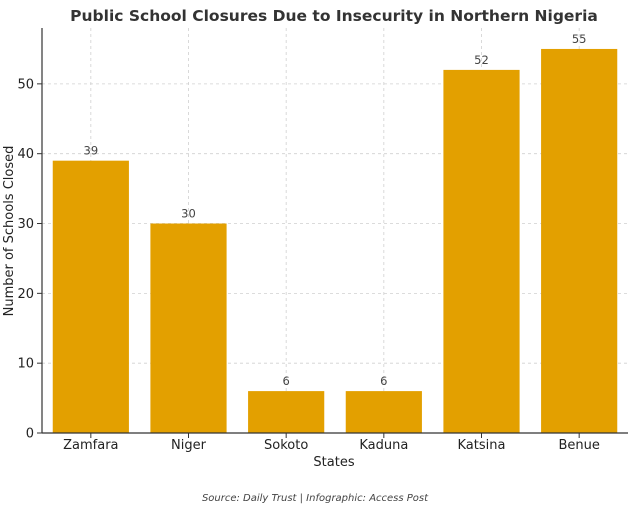 The height and width of the screenshot is (507, 630). Describe the element at coordinates (25, 224) in the screenshot. I see `y-tick-label: 30` at that location.